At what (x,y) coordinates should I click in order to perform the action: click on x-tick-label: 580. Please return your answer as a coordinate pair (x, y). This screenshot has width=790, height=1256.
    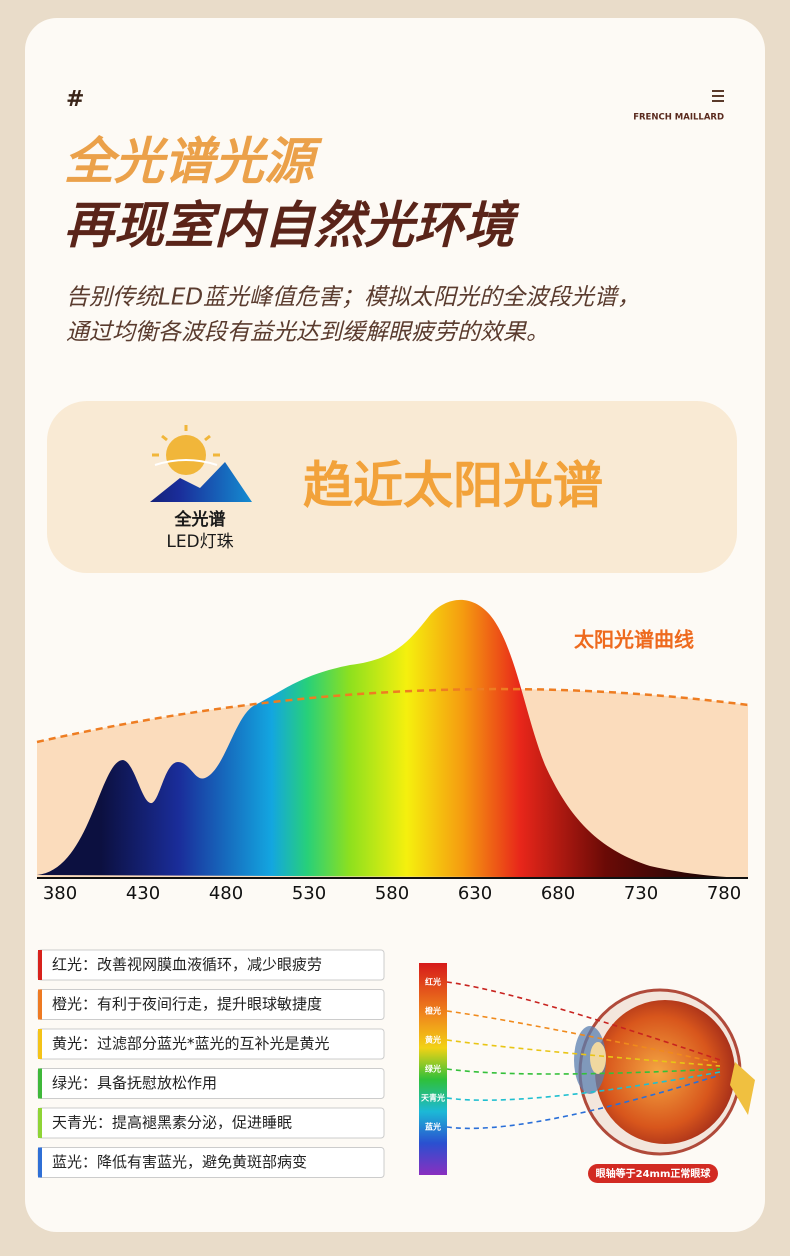
    Looking at the image, I should click on (392, 893).